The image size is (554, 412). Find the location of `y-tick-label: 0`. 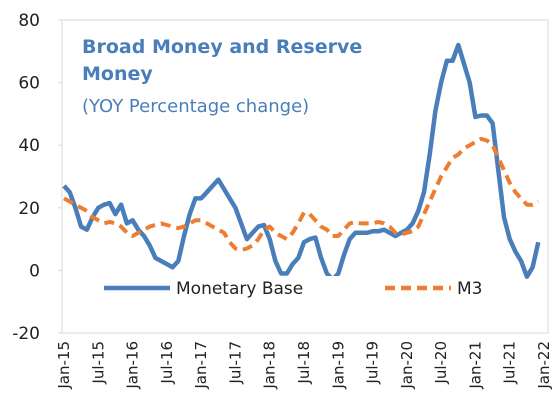

y-tick-label: 0 is located at coordinates (34, 271).